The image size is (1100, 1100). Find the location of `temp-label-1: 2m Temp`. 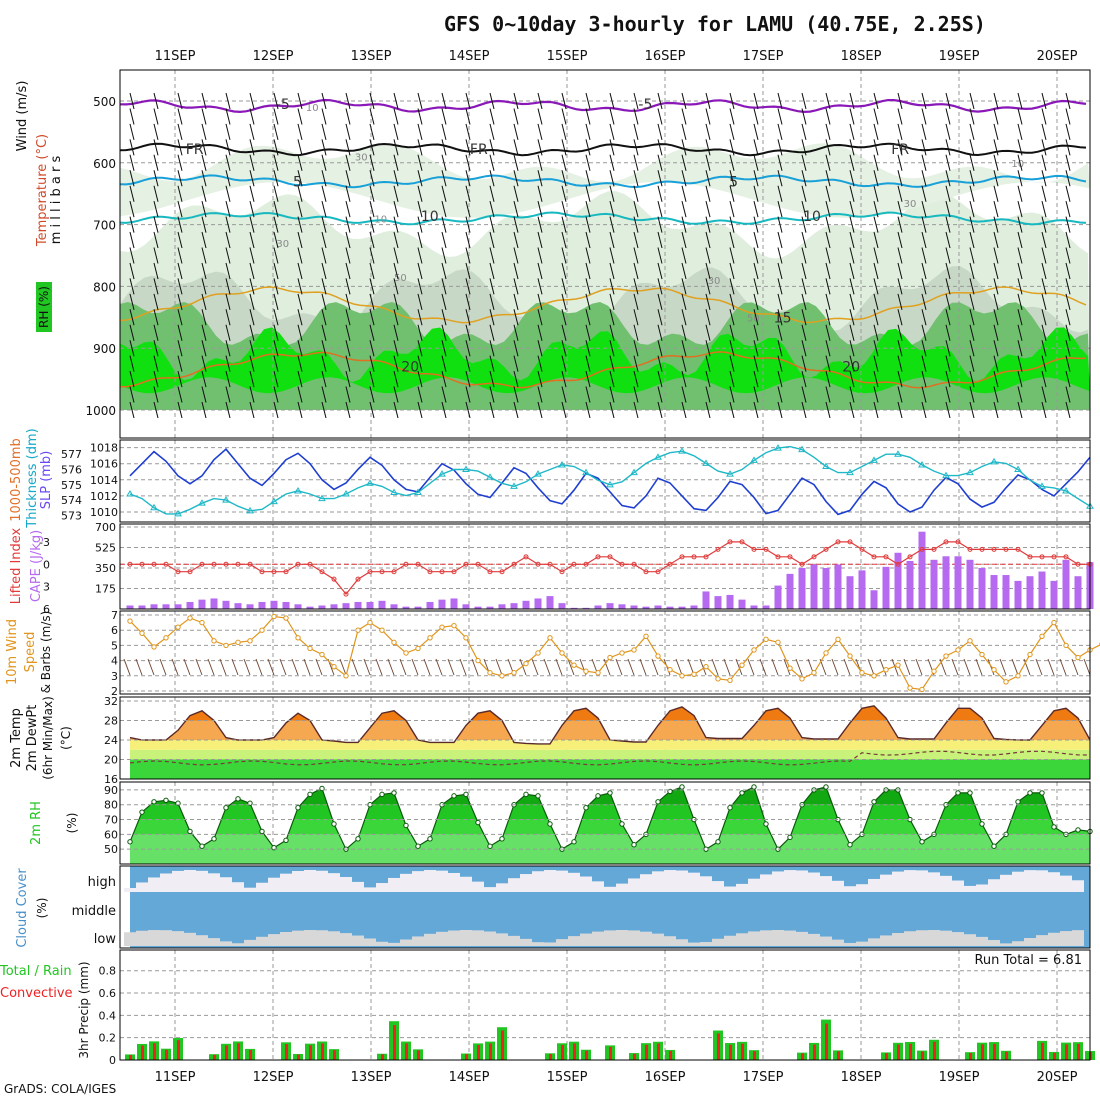

temp-label-1: 2m Temp is located at coordinates (16, 738).